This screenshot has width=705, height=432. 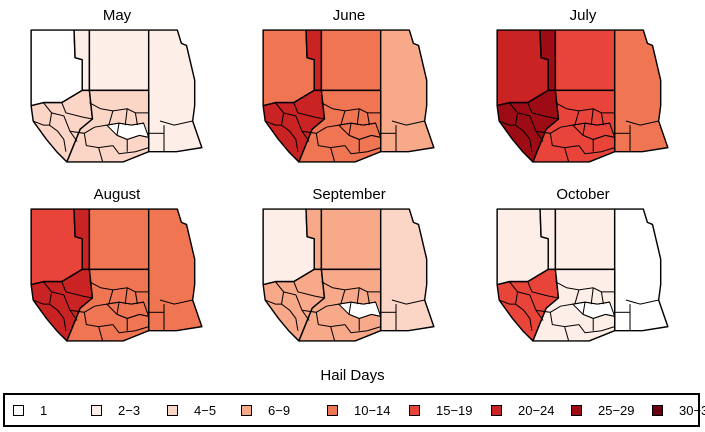 I want to click on map-panel-september: September, so click(x=349, y=265).